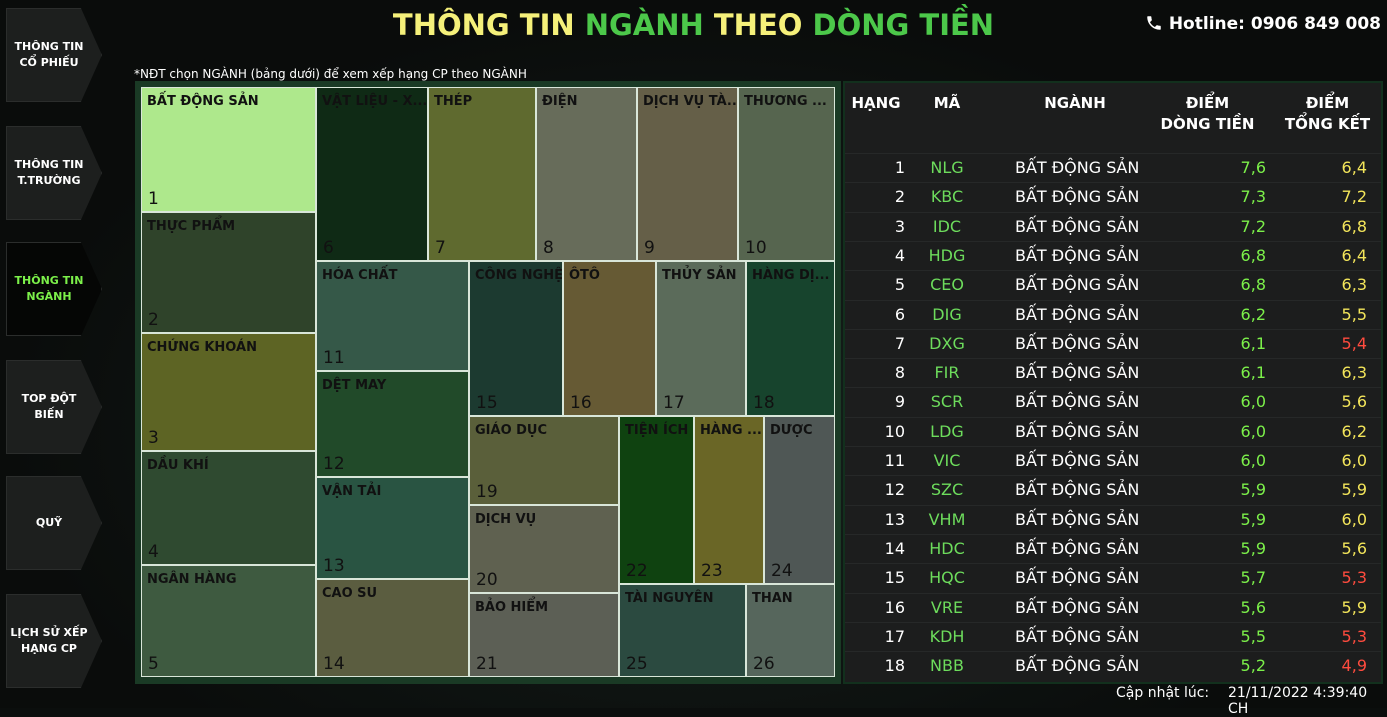  I want to click on nav-button: LỊCH SỬ XẾP HẠNG CP, so click(54, 641).